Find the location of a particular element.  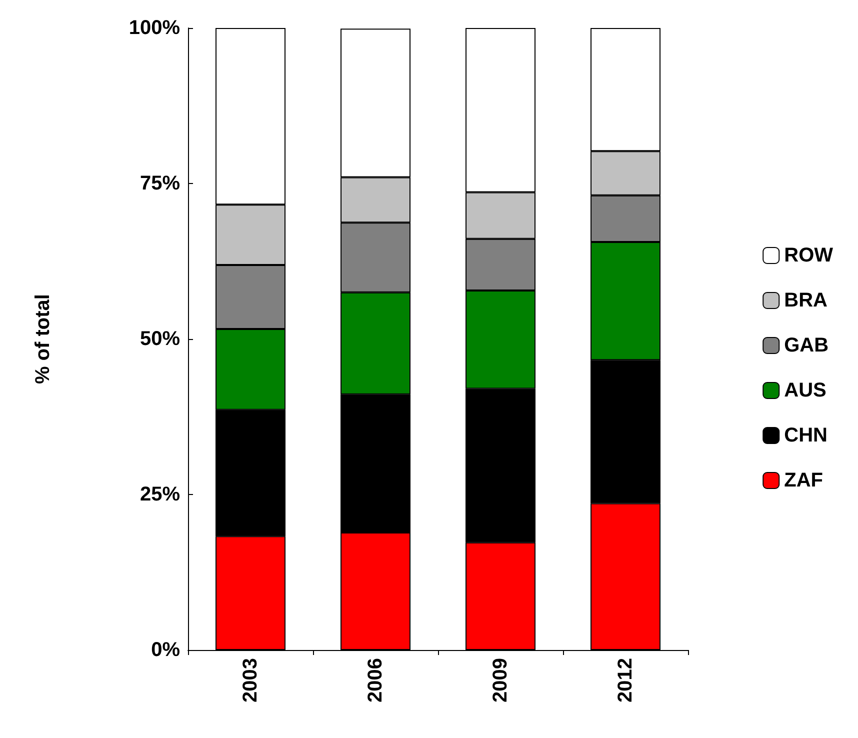

x-tick-label: 2009 is located at coordinates (501, 680).